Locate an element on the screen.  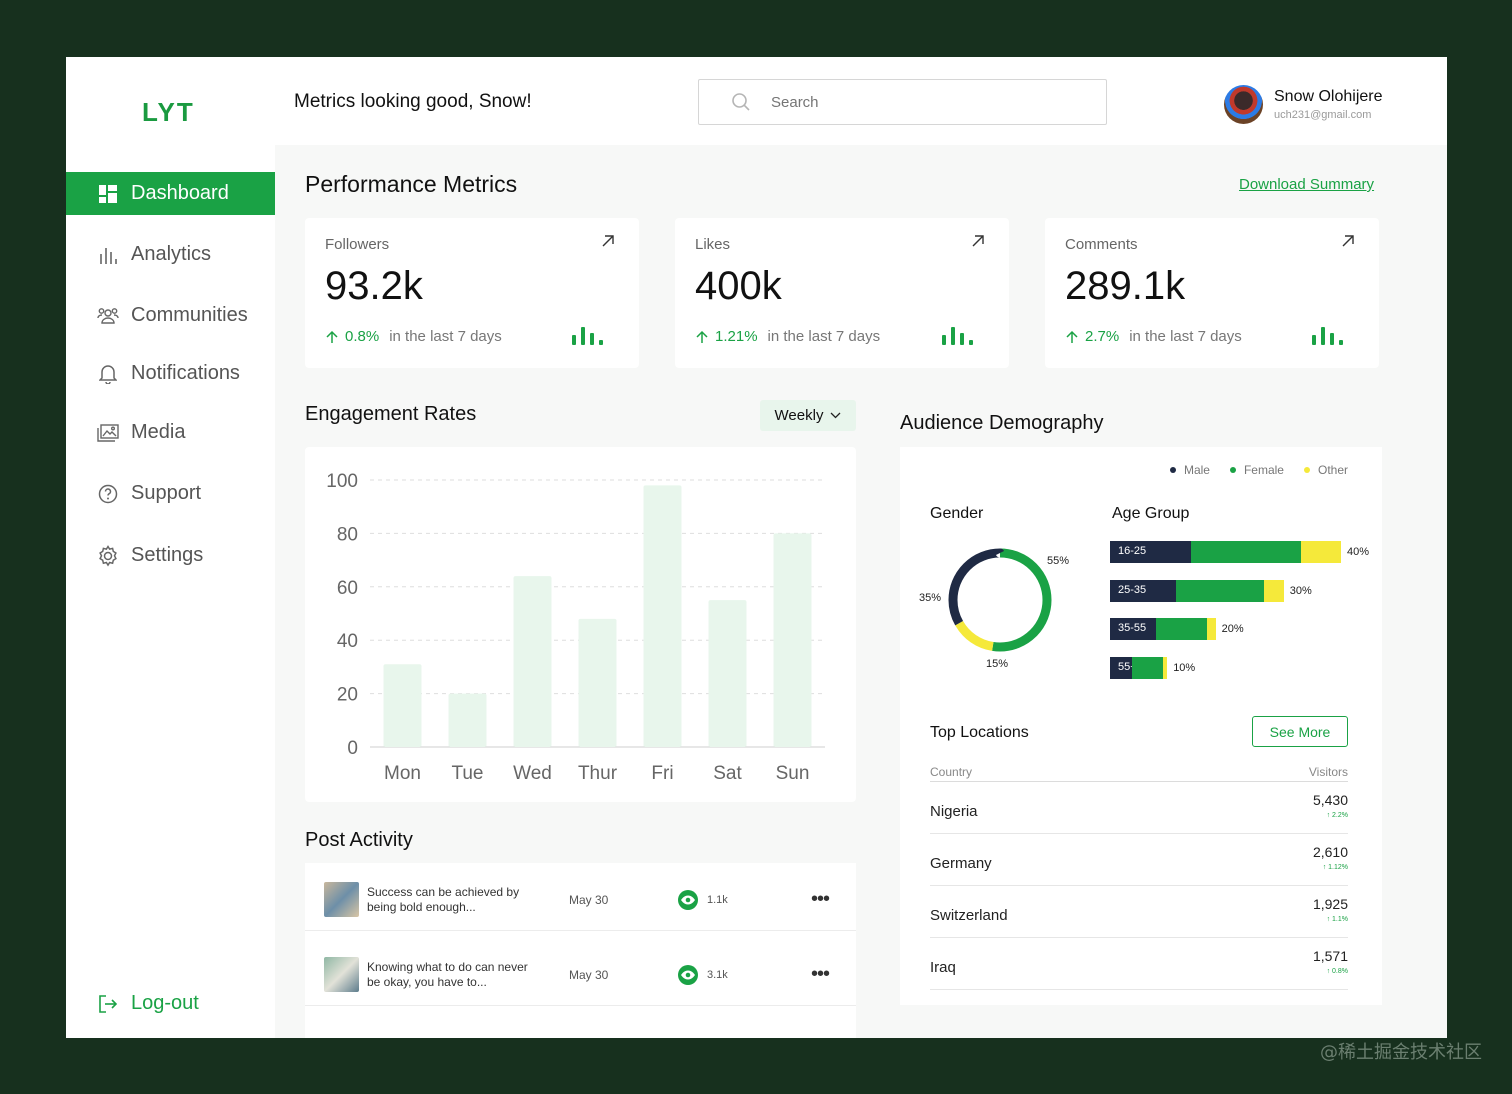
gender-donut-chart: 55% 35% 15% is located at coordinates (994, 609).